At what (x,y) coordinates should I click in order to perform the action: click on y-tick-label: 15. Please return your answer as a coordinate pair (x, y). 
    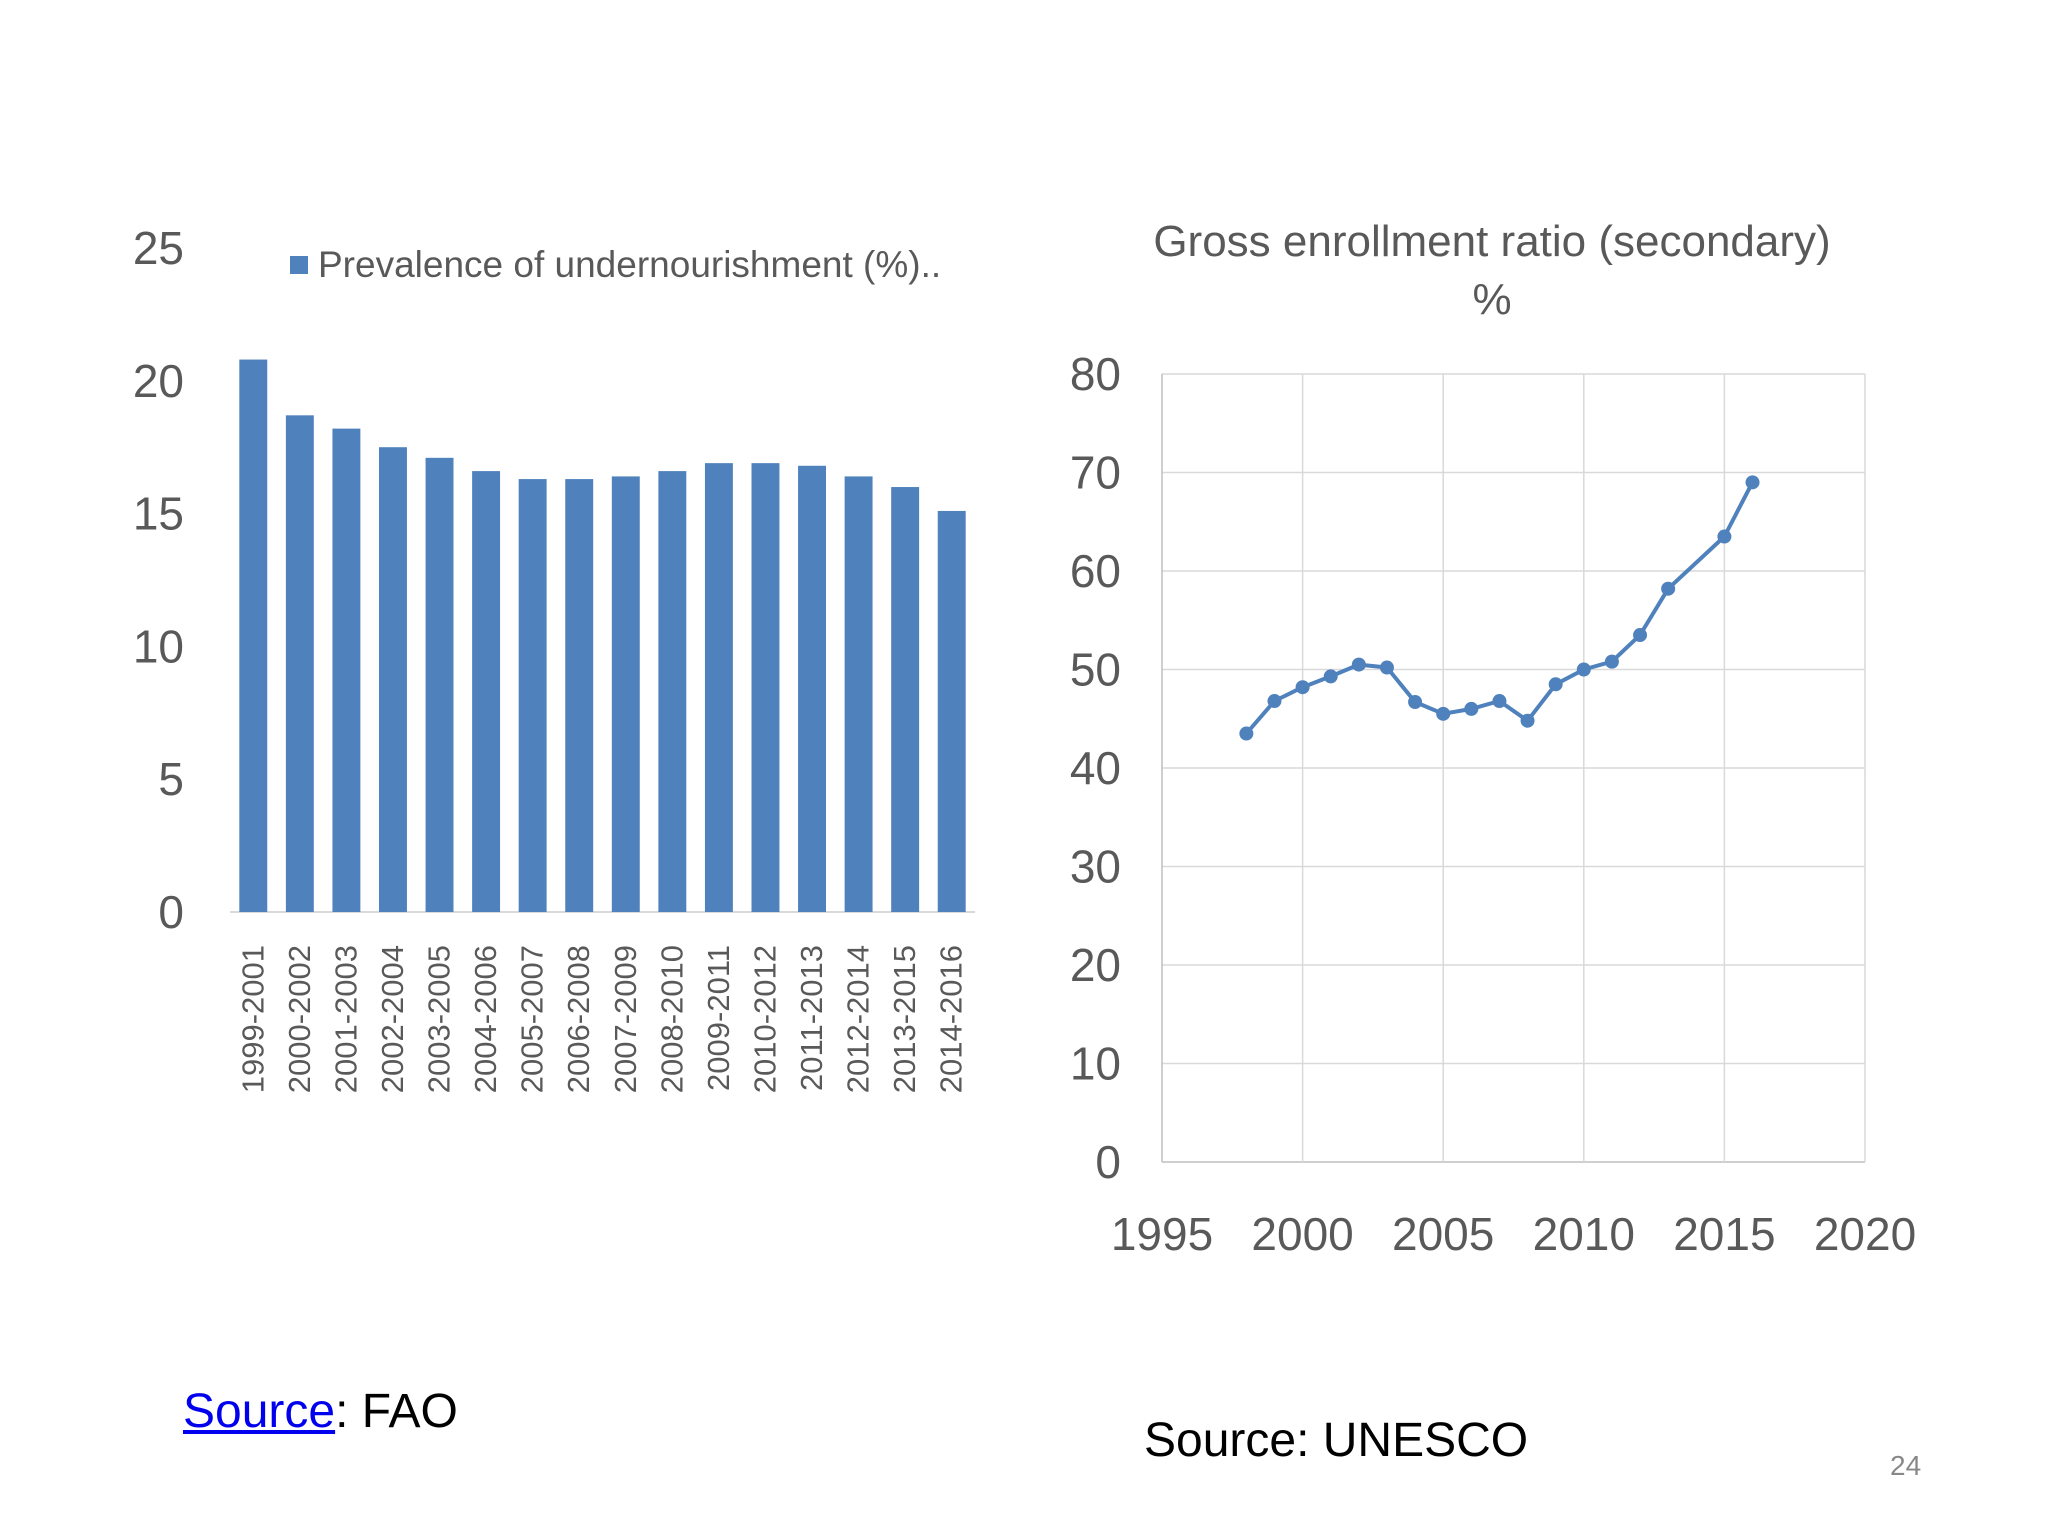
    Looking at the image, I should click on (158, 514).